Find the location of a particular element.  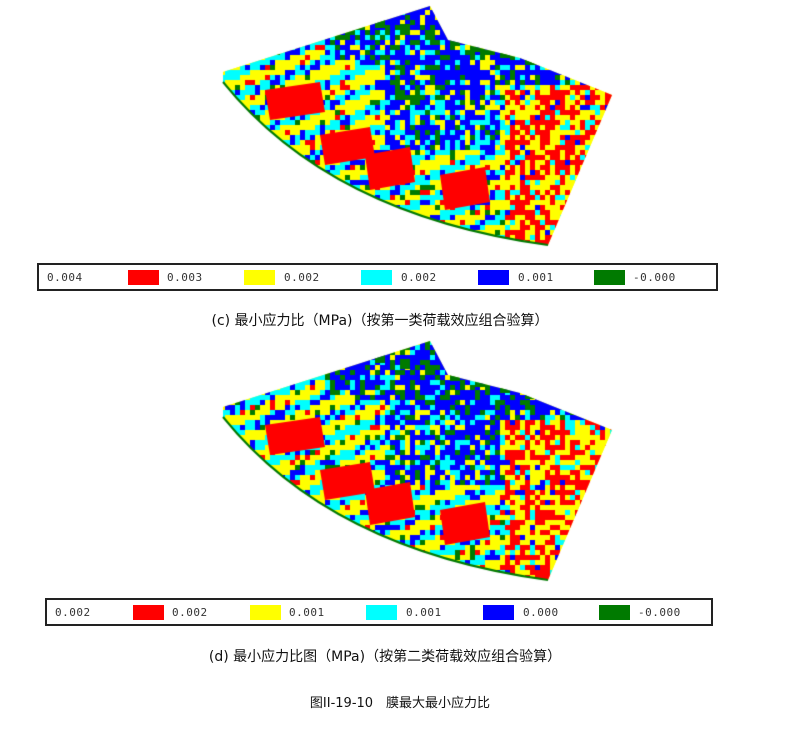

caption-d: (d) 最小应力比图（MPa)（按第二类荷载效应组合验算） is located at coordinates (385, 657).